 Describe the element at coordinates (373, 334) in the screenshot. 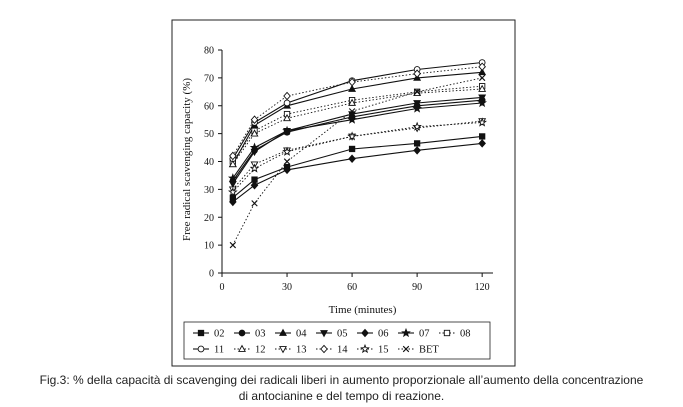

I see `legend-entry-06: 06` at that location.